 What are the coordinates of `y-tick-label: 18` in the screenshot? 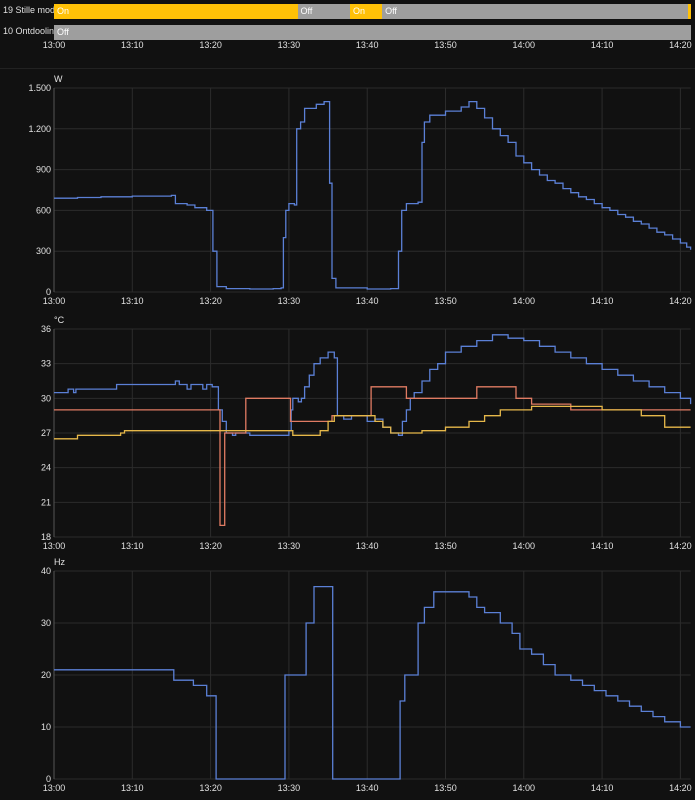 It's located at (46, 537).